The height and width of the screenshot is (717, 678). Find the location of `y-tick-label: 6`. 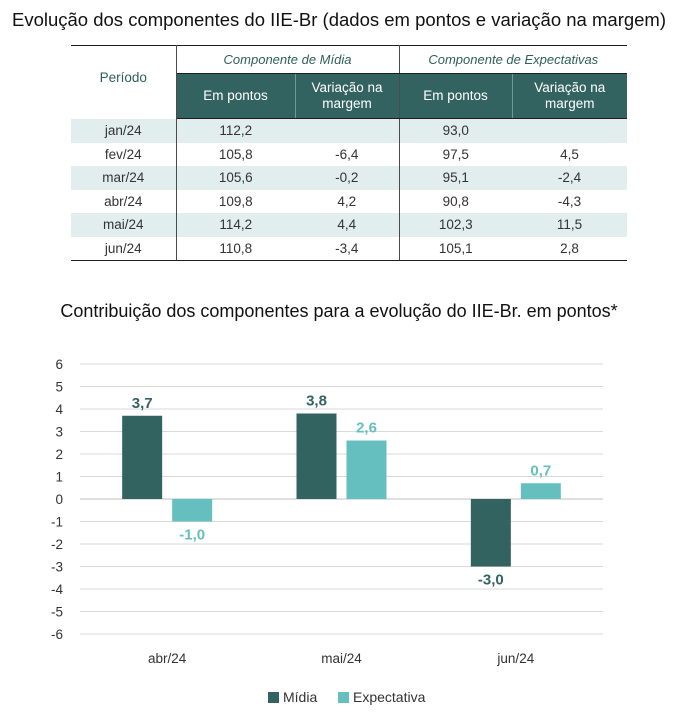

y-tick-label: 6 is located at coordinates (59, 364).